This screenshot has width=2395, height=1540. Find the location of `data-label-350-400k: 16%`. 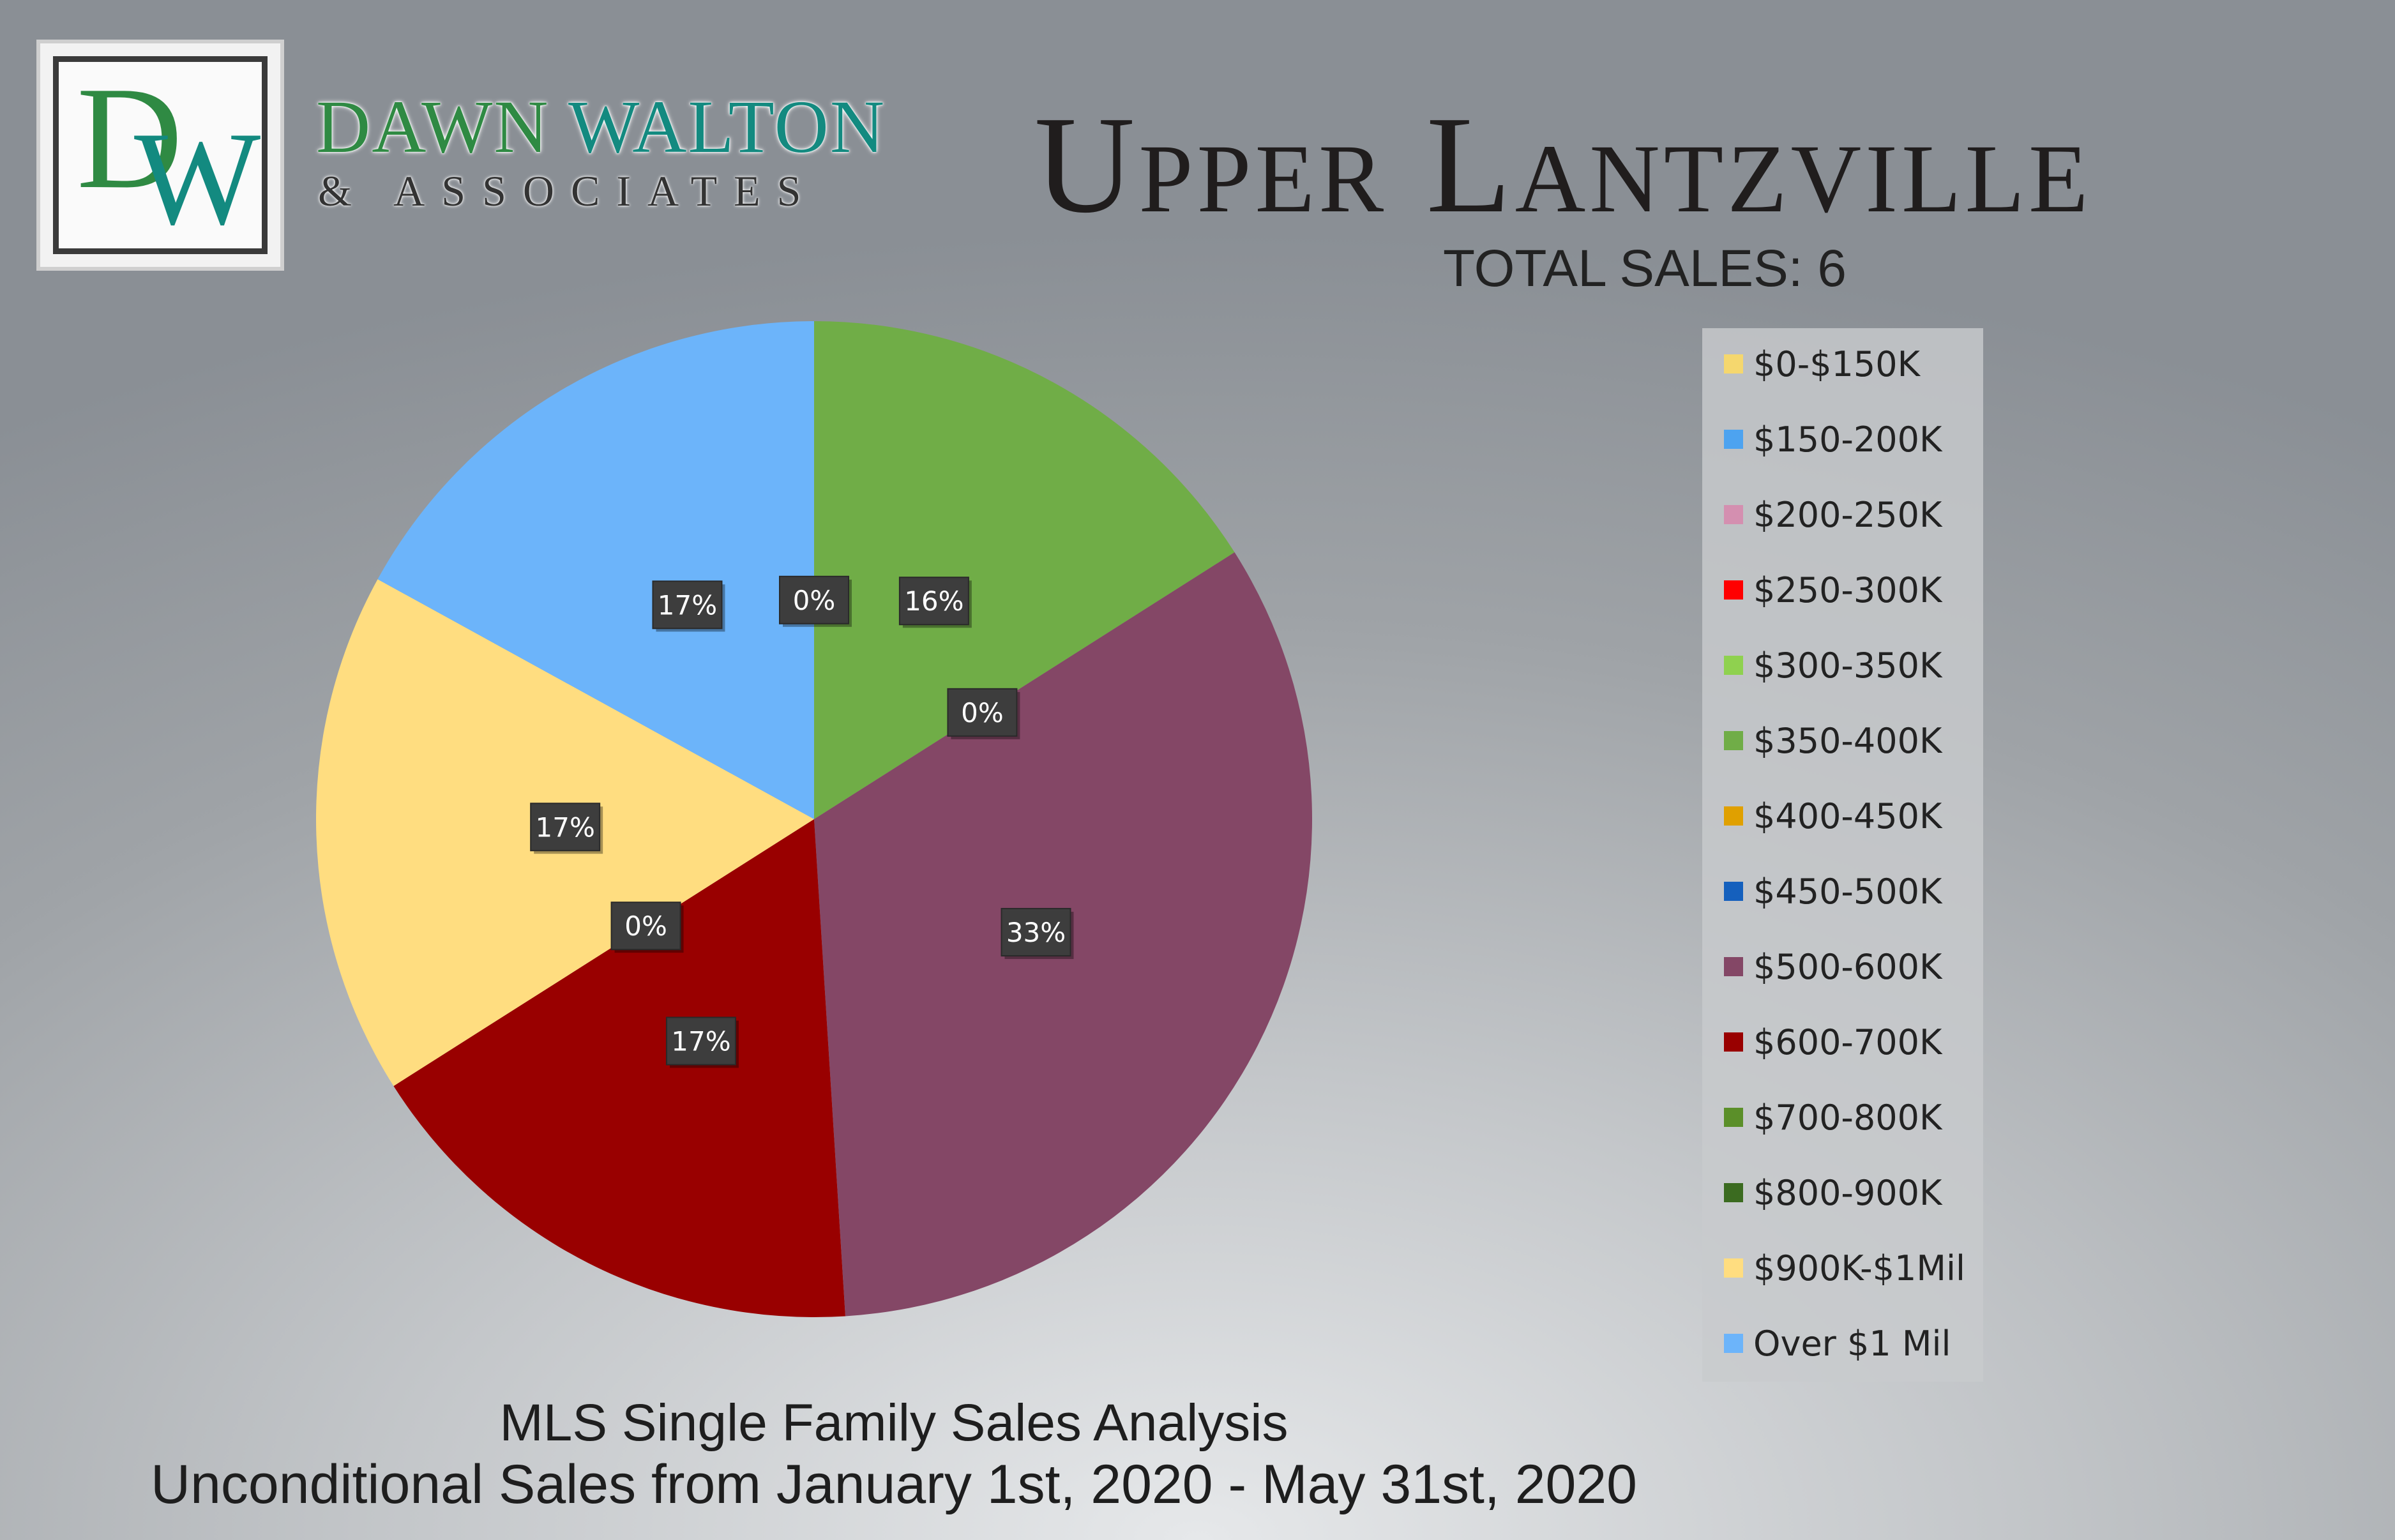

data-label-350-400k: 16% is located at coordinates (935, 602).